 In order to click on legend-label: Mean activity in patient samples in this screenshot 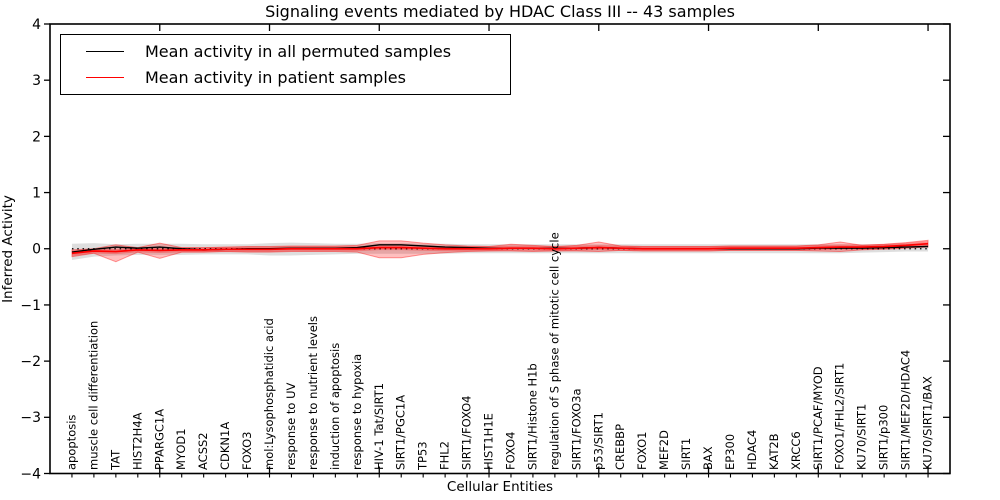, I will do `click(275, 77)`.